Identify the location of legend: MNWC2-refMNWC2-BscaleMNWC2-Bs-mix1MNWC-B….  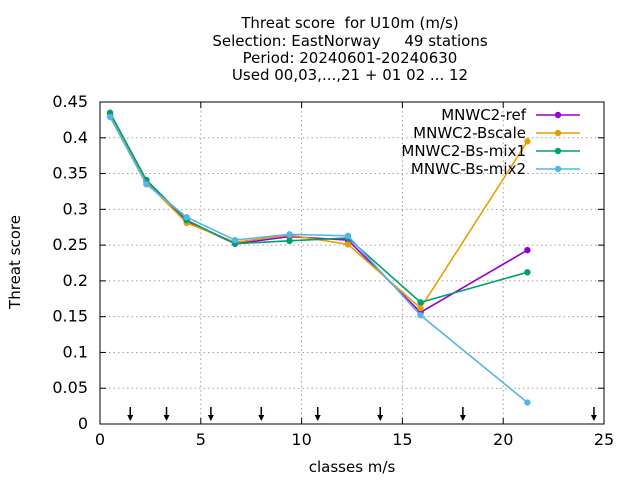
(490, 142).